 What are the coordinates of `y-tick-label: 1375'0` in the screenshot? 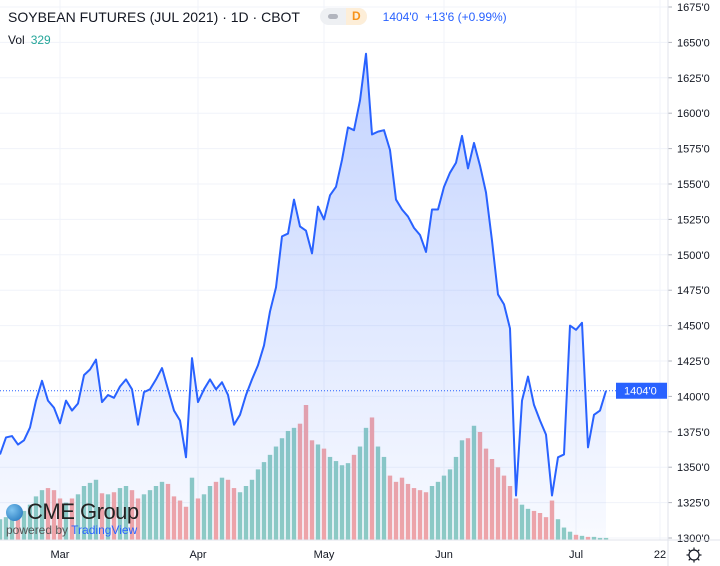 It's located at (693, 433).